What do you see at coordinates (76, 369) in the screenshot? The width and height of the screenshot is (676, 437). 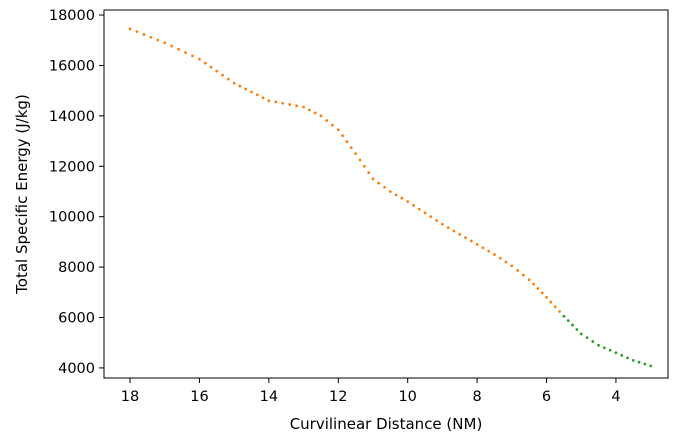 I see `y-tick-label: 4000` at bounding box center [76, 369].